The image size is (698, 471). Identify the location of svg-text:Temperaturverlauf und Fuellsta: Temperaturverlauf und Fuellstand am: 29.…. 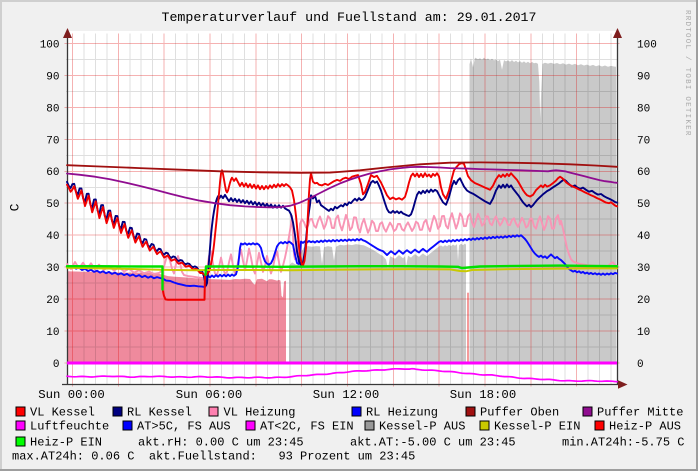
(348, 17).